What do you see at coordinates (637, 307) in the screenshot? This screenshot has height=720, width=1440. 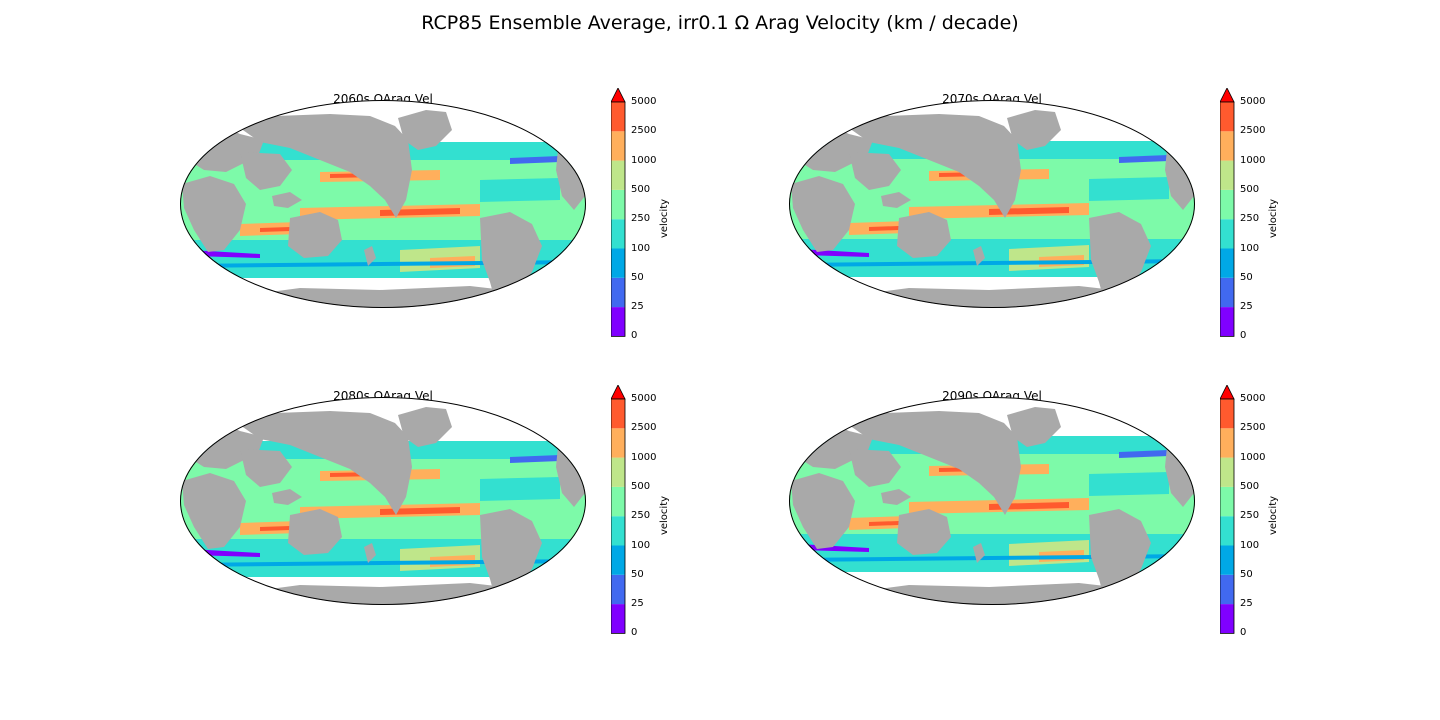 I see `colorbar-tick-label: 25` at bounding box center [637, 307].